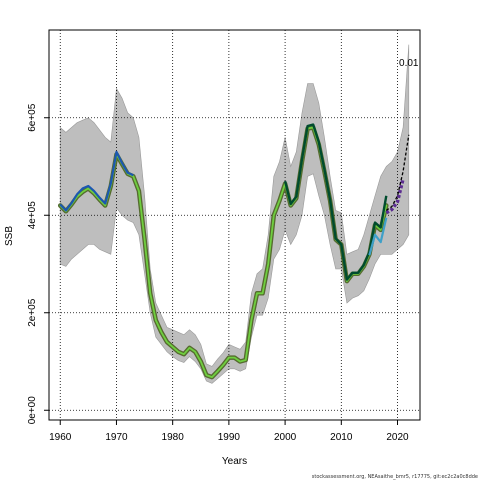 This screenshot has width=480, height=480. Describe the element at coordinates (341, 437) in the screenshot. I see `x-tick-label: 2010` at that location.